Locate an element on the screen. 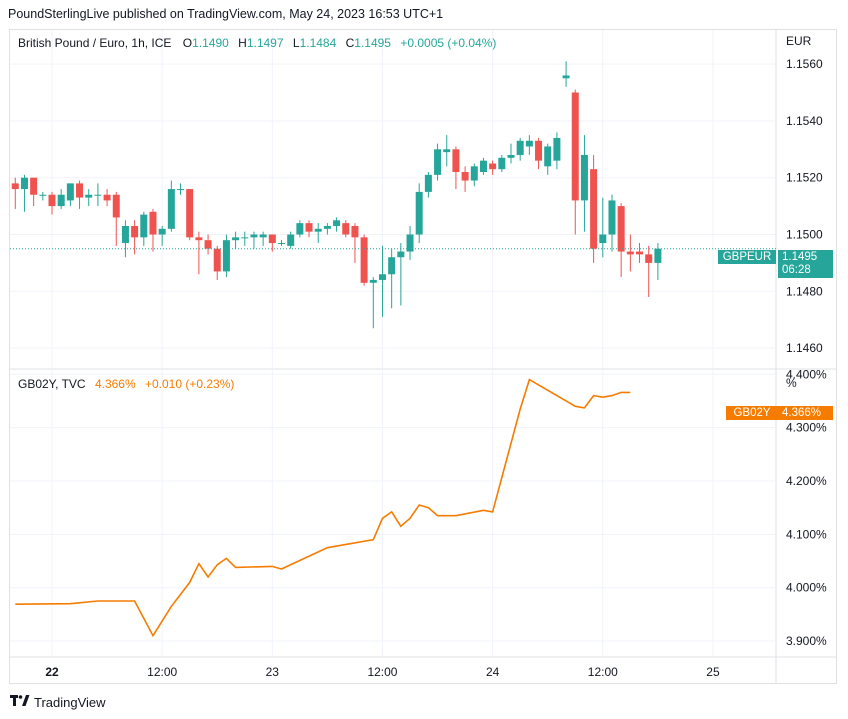  lower-price-tick-label: 4.100% is located at coordinates (806, 534).